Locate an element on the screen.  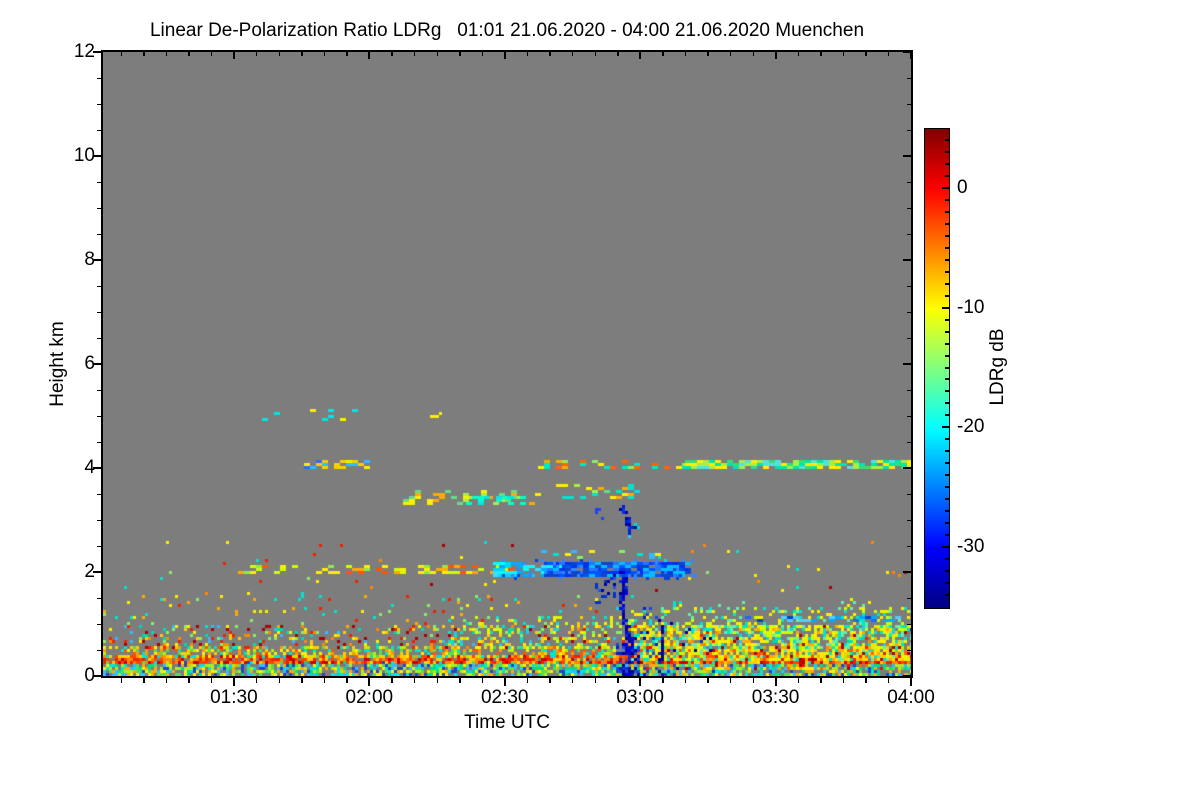
colorbar-tick-label: 0 is located at coordinates (962, 187).